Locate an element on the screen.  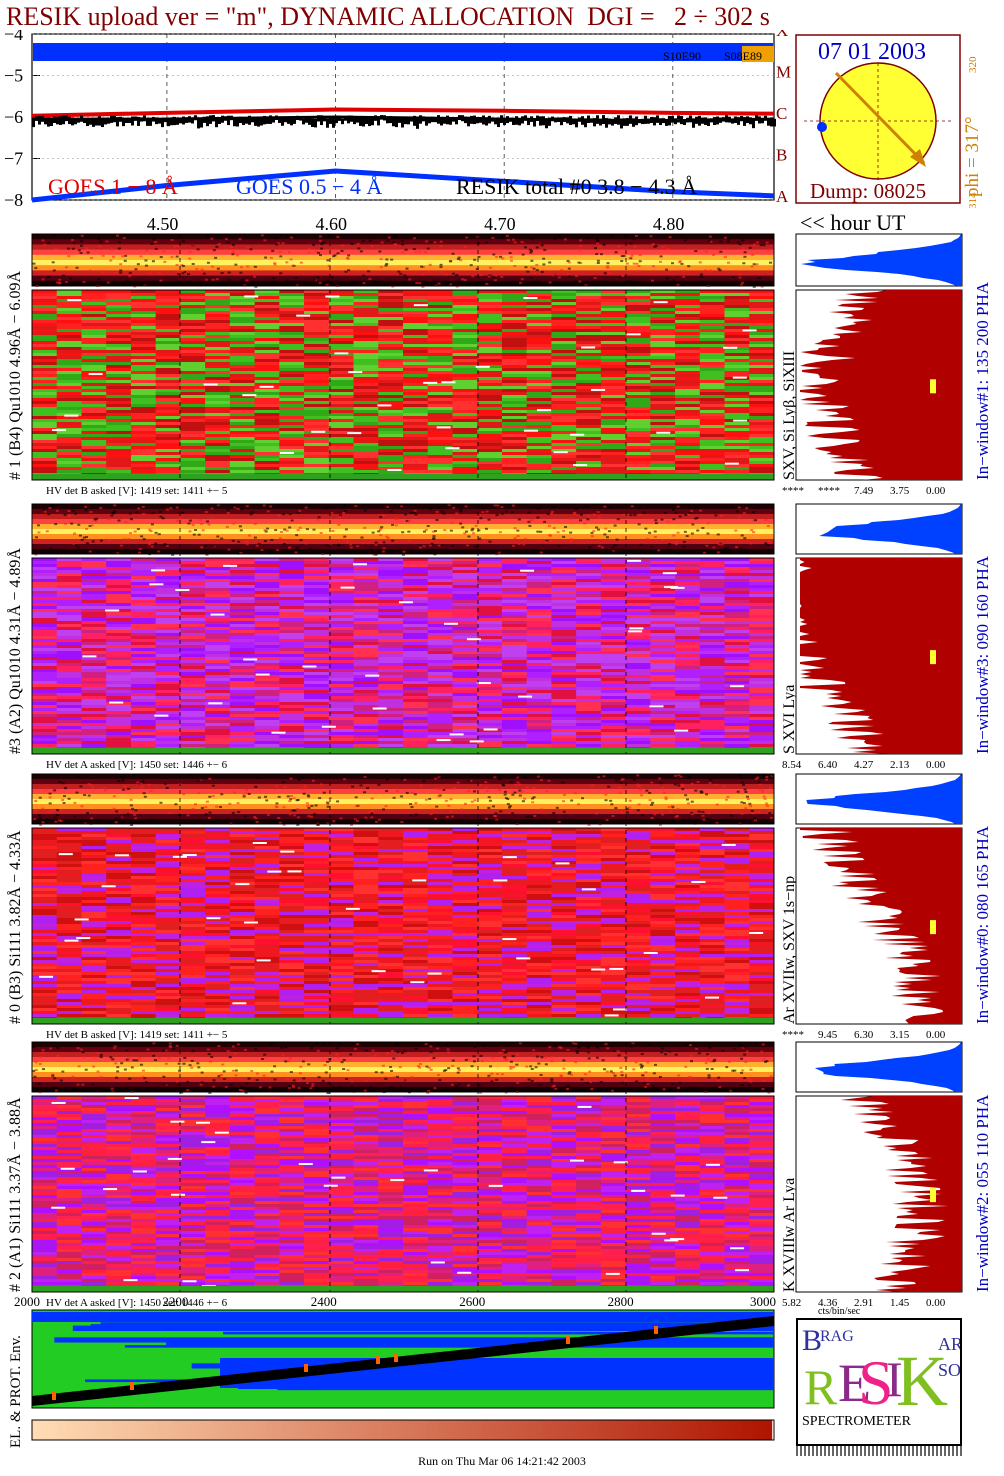
lc-ytick: −8 is located at coordinates (13, 200).